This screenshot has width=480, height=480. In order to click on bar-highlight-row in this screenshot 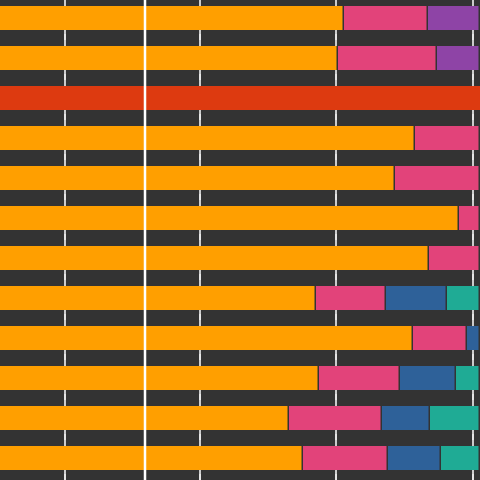, I will do `click(240, 98)`.